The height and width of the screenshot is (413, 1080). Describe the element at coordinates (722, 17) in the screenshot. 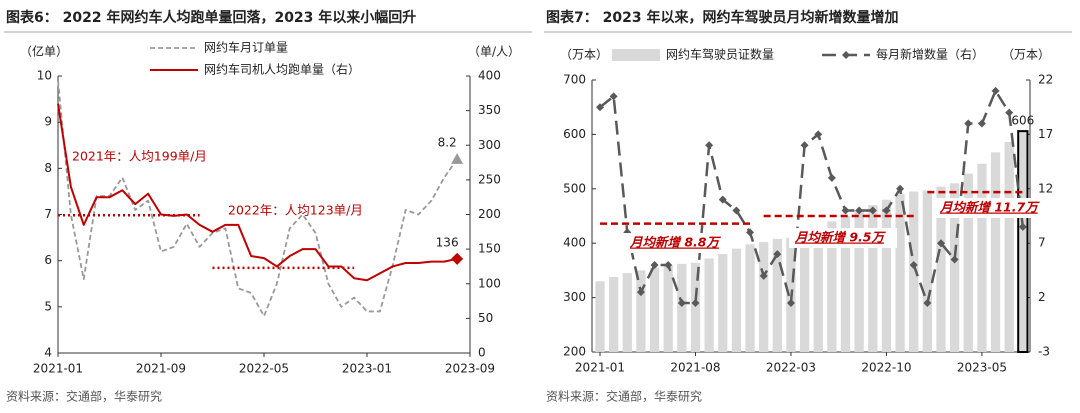

I see `chart-title: 图表7： 2023 年以来，网约车驾驶员月均新增数量增加` at that location.